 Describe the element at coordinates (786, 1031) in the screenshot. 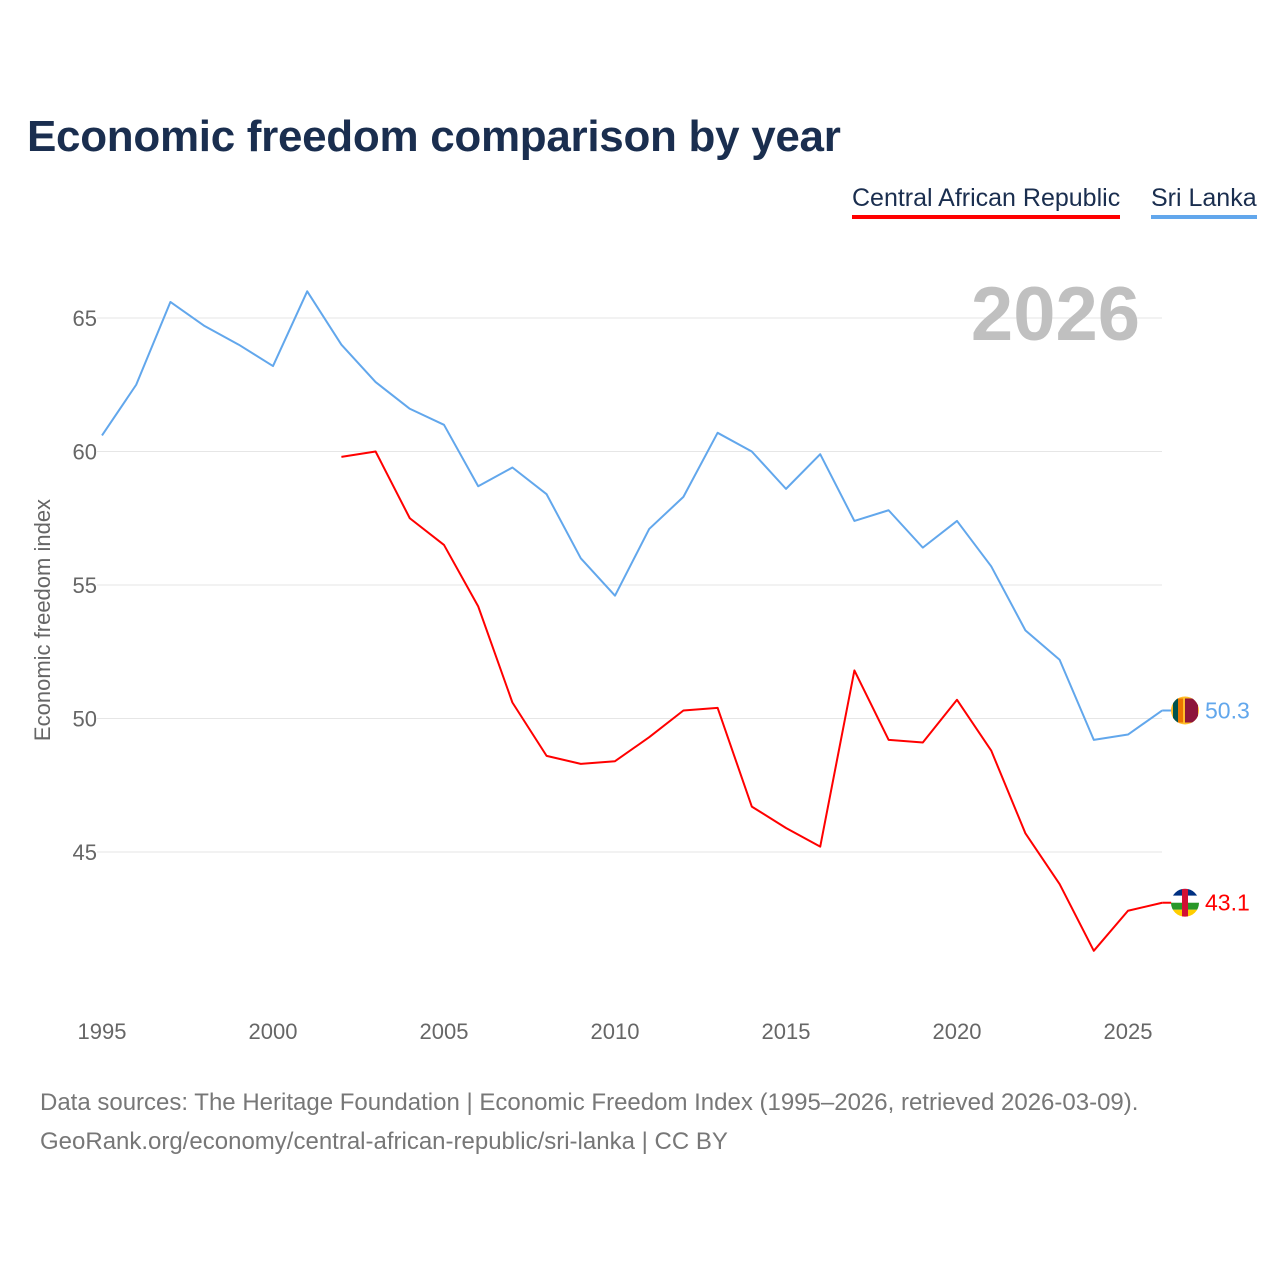

I see `x-tick-label: 2015` at that location.